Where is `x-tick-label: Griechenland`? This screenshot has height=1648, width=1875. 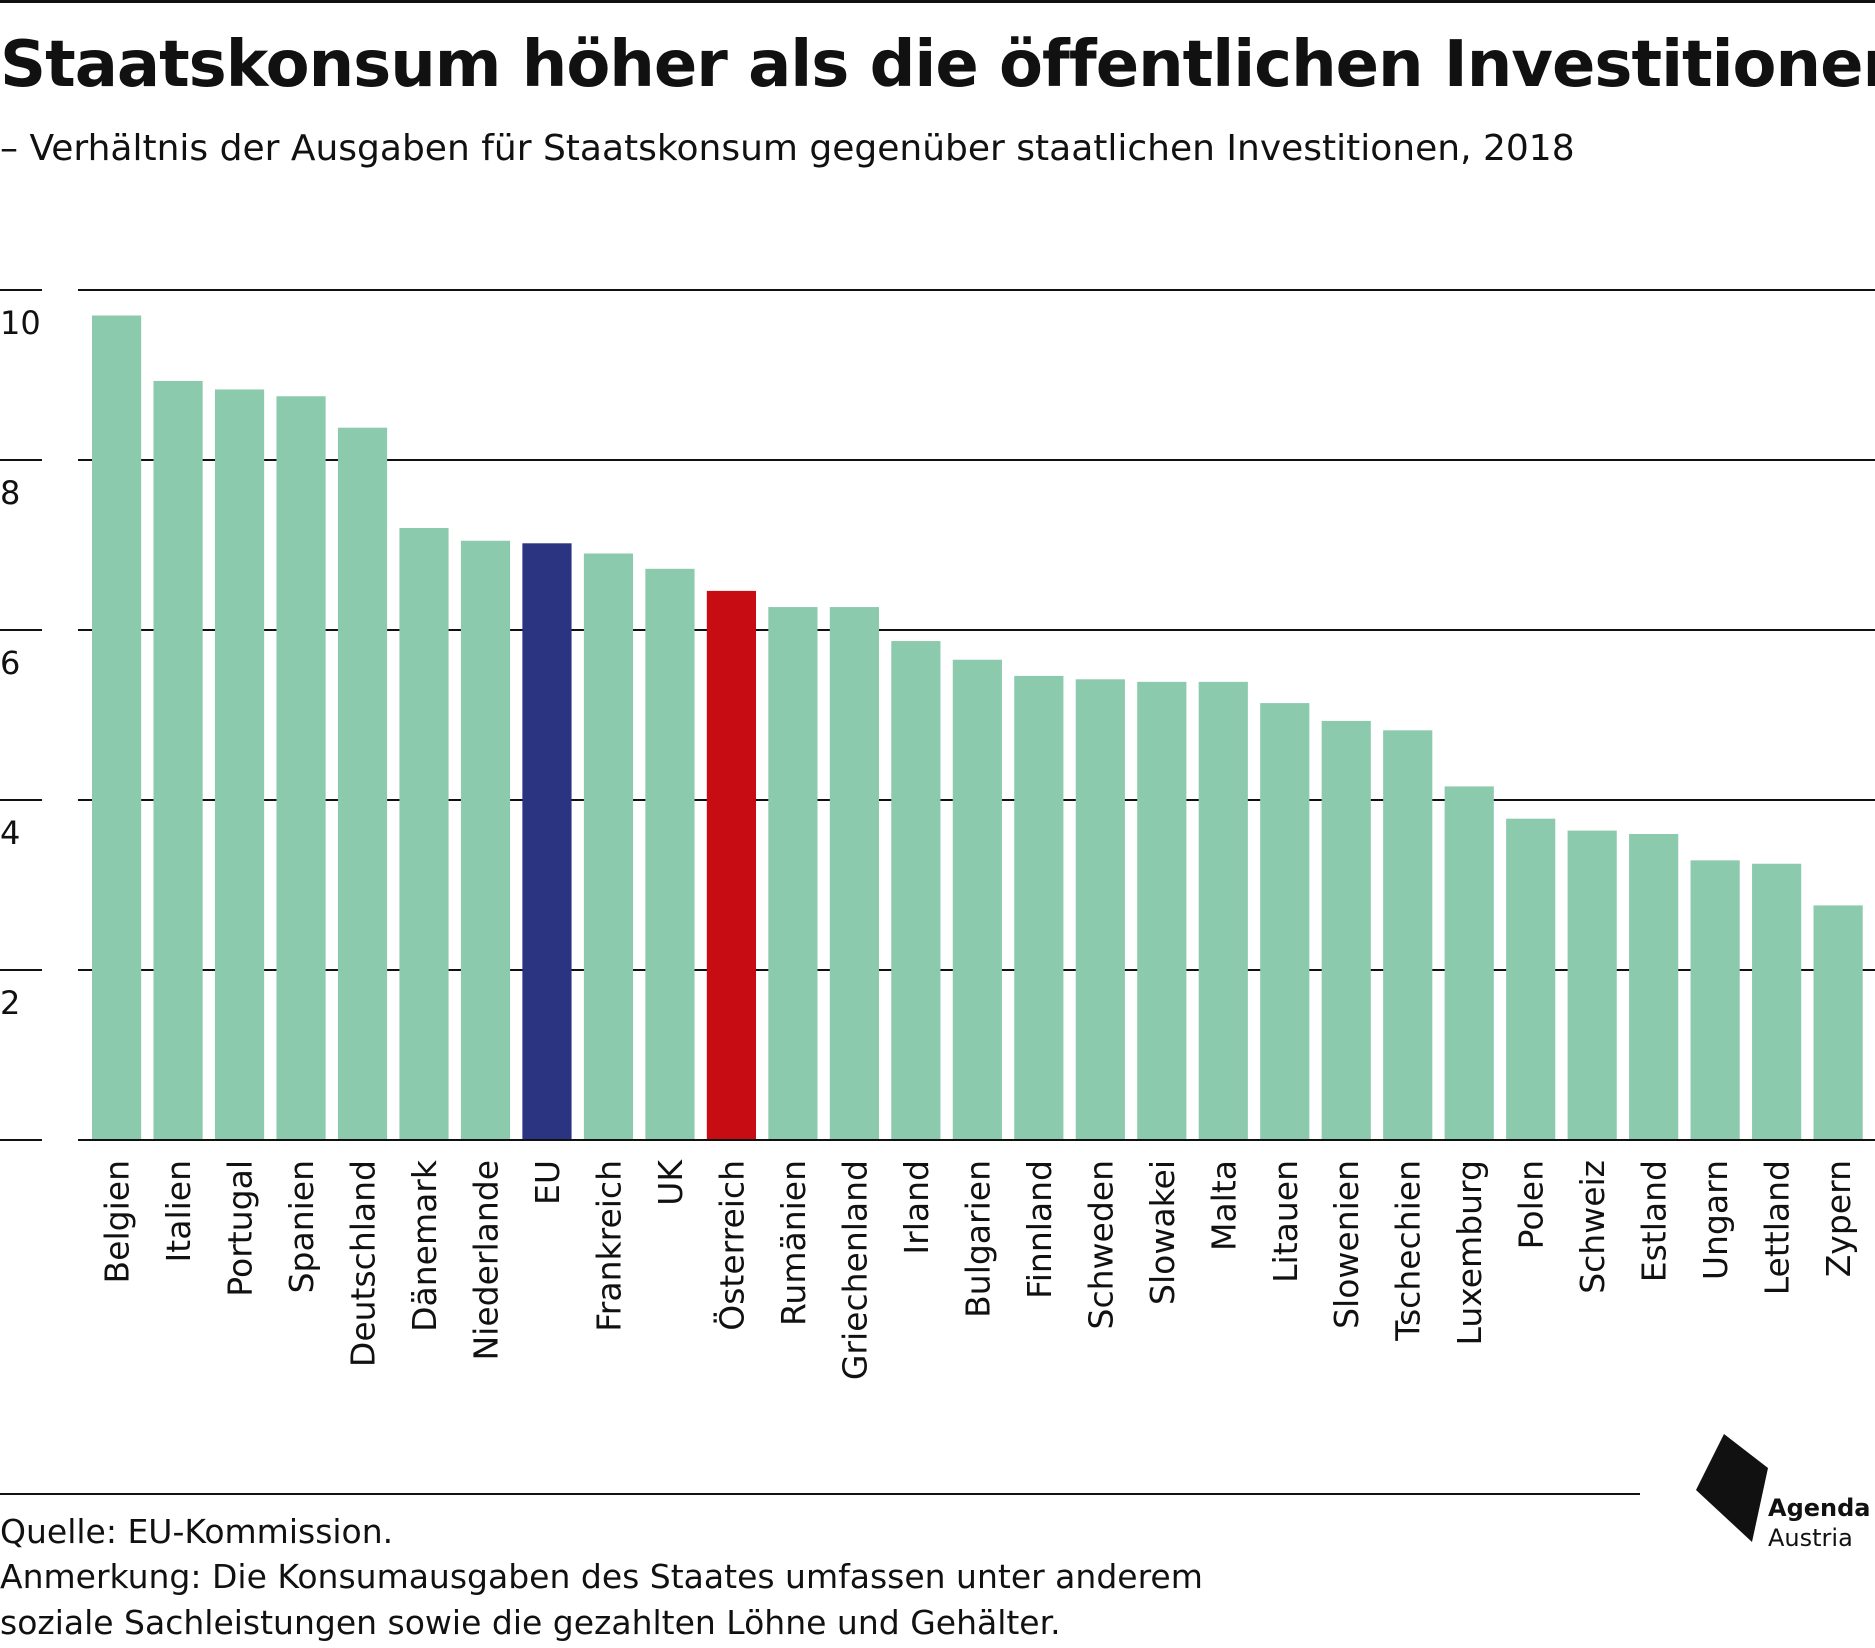 x-tick-label: Griechenland is located at coordinates (854, 1270).